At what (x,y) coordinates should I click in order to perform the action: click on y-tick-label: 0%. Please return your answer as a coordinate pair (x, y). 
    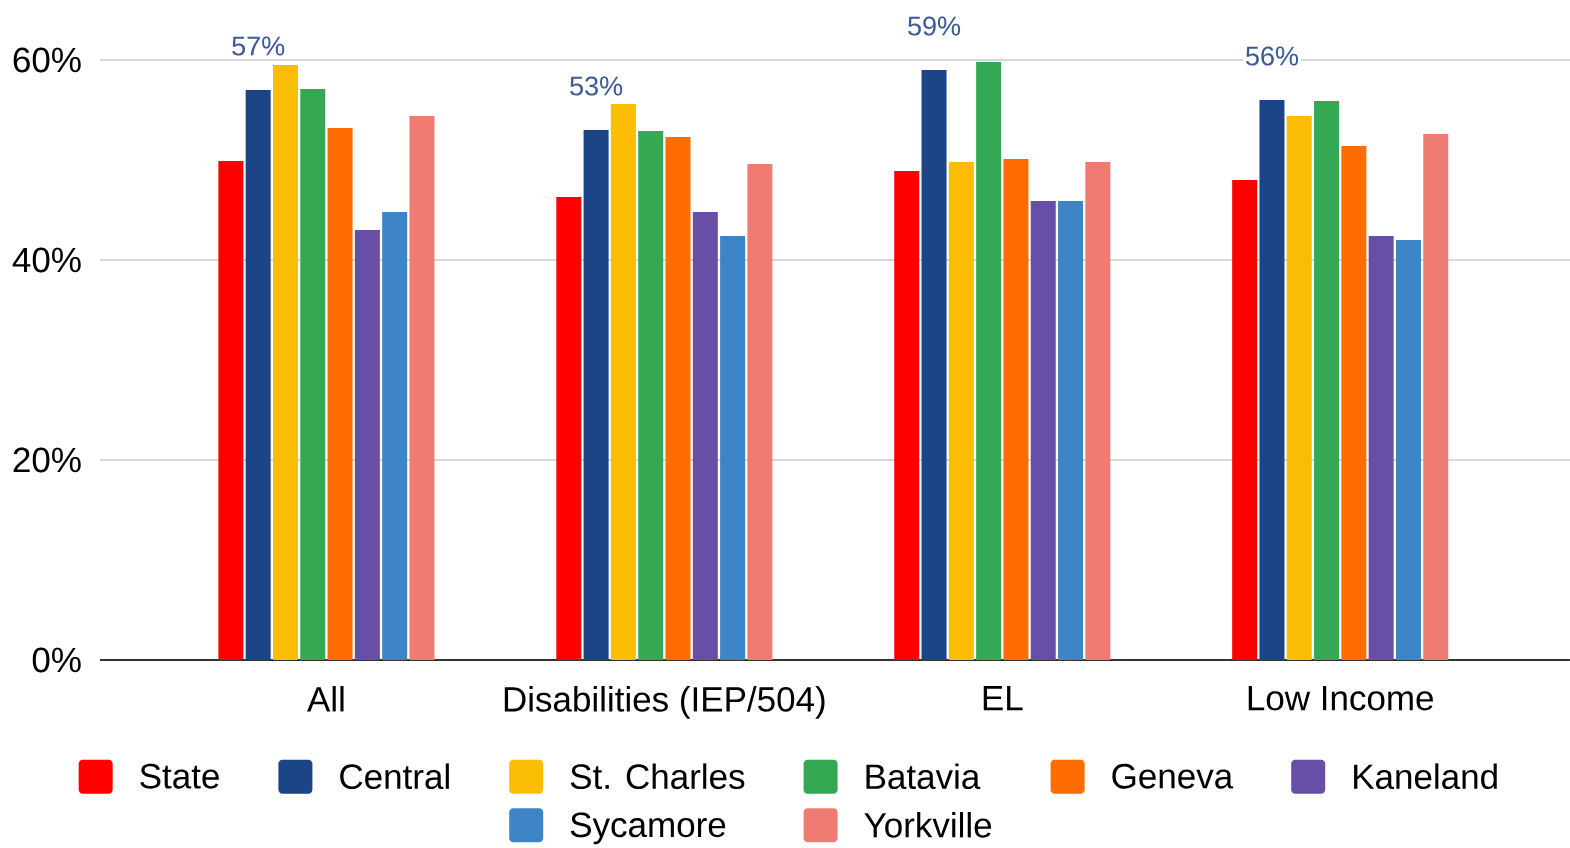
    Looking at the image, I should click on (56, 660).